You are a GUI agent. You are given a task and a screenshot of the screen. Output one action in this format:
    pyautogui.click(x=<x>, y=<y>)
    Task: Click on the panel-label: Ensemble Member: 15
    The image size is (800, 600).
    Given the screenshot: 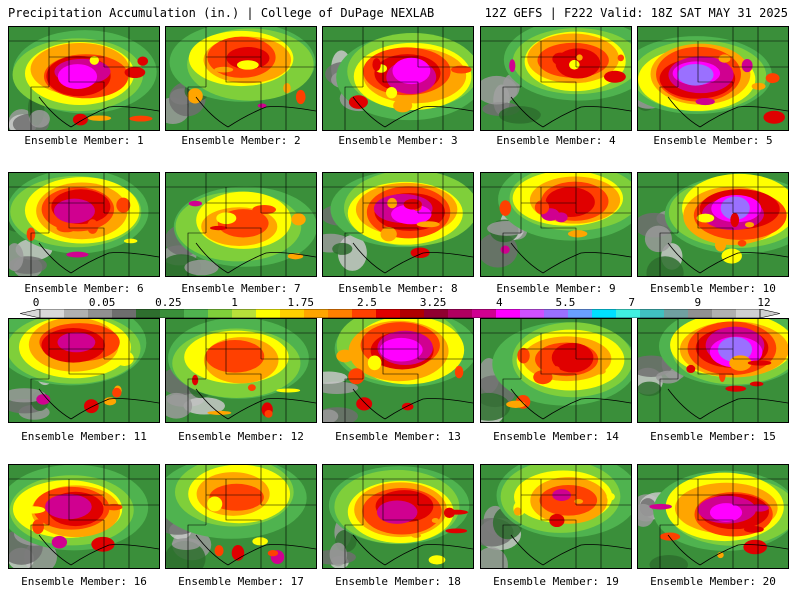 What is the action you would take?
    pyautogui.click(x=713, y=436)
    